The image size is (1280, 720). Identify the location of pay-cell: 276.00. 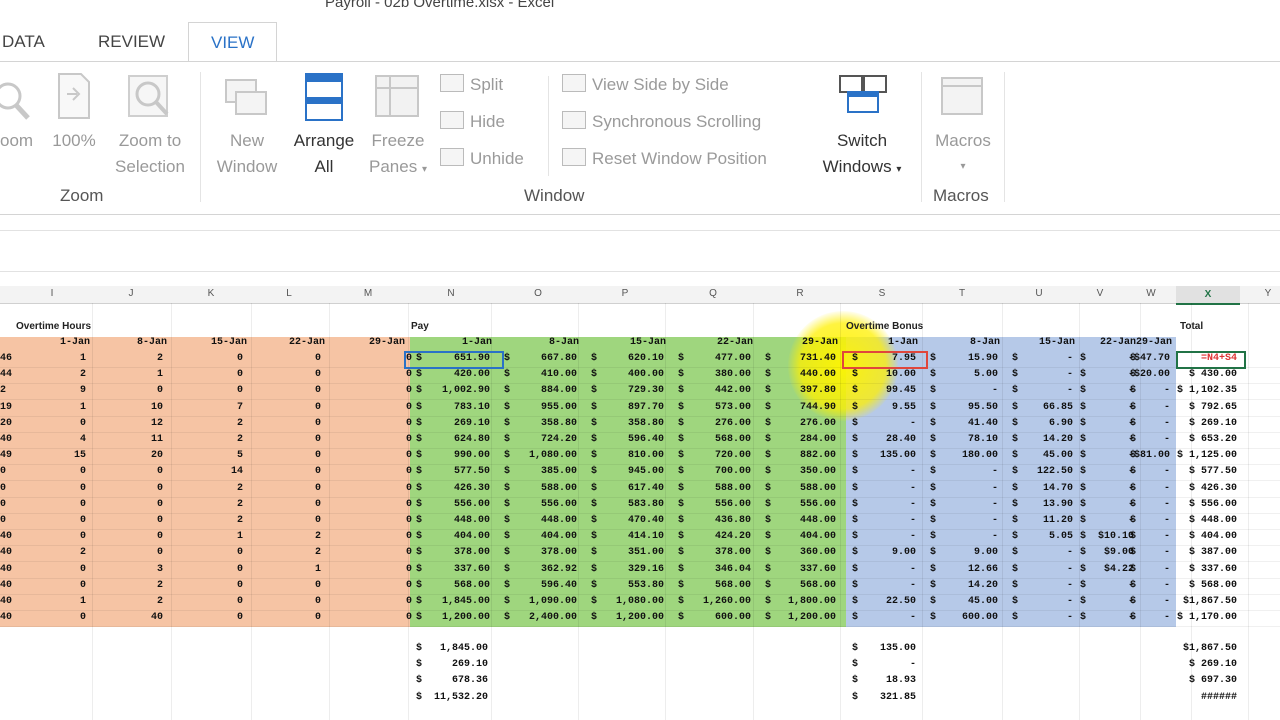
(732, 423).